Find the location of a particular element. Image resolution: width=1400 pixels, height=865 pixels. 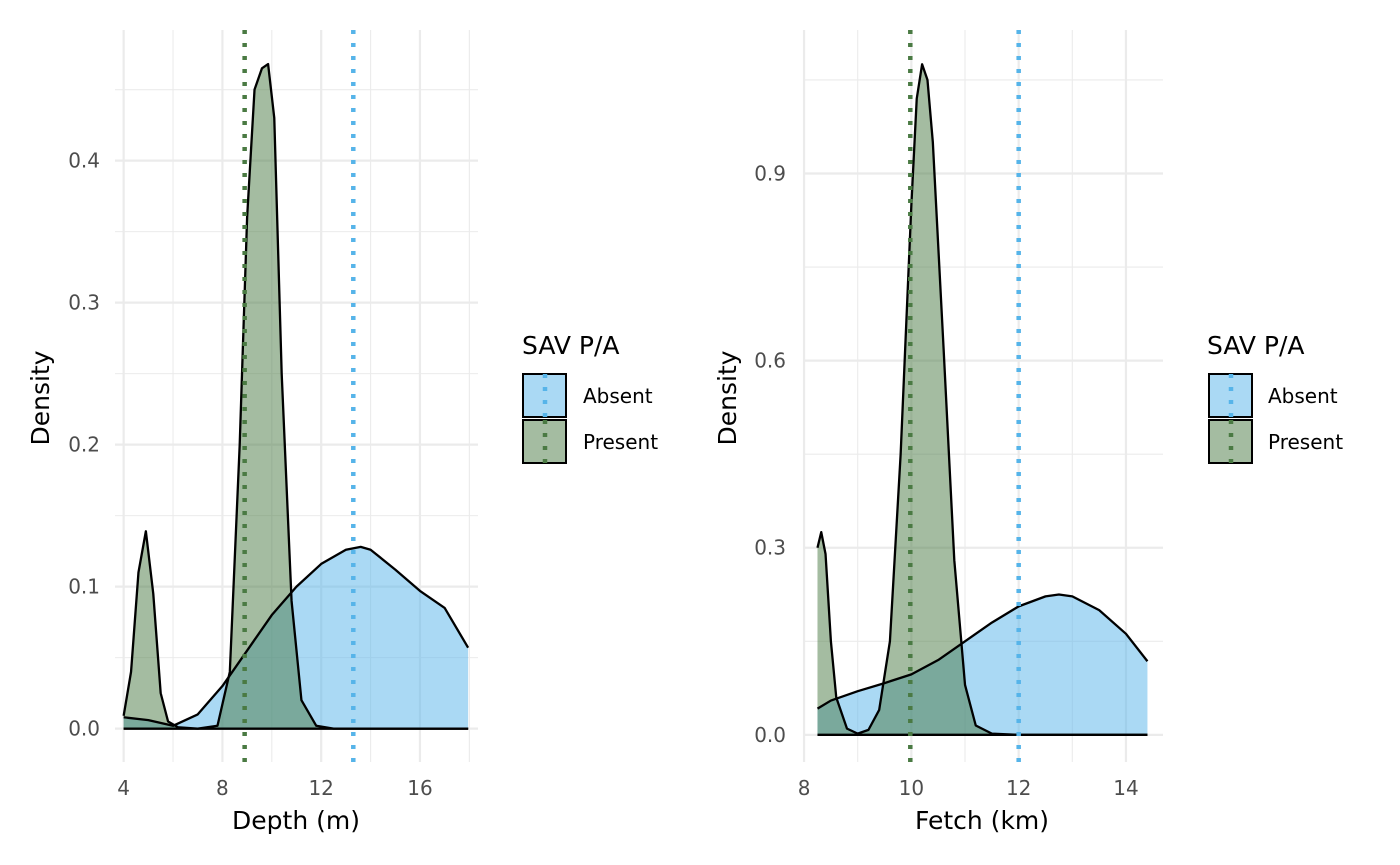

fetch-legend-key-present is located at coordinates (1230, 441).